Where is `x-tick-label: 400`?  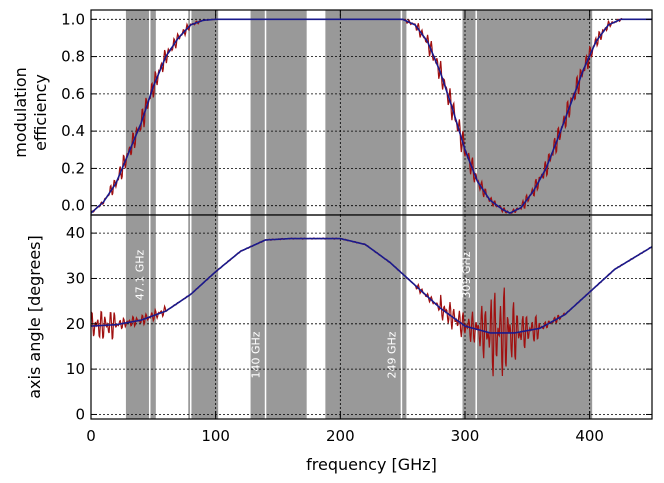 x-tick-label: 400 is located at coordinates (589, 436).